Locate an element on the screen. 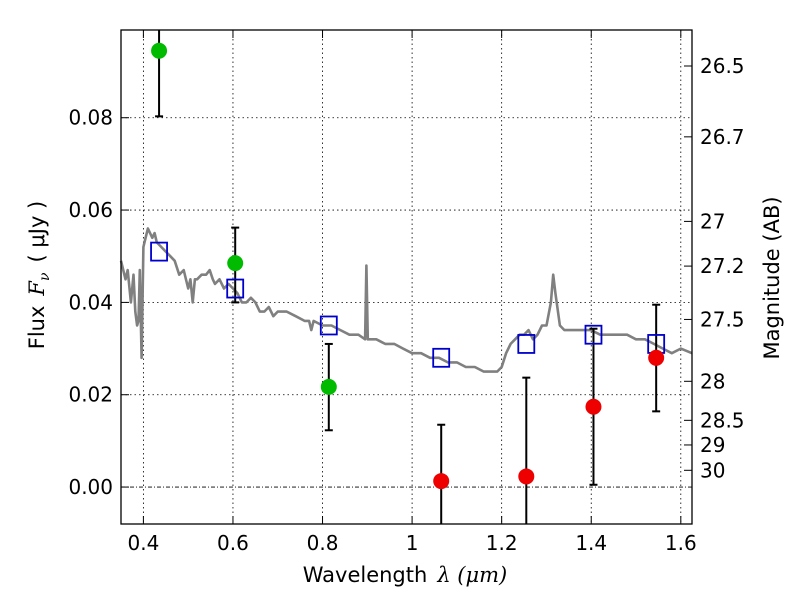 Image resolution: width=800 pixels, height=600 pixels. x-tick-label: 1.6 is located at coordinates (681, 543).